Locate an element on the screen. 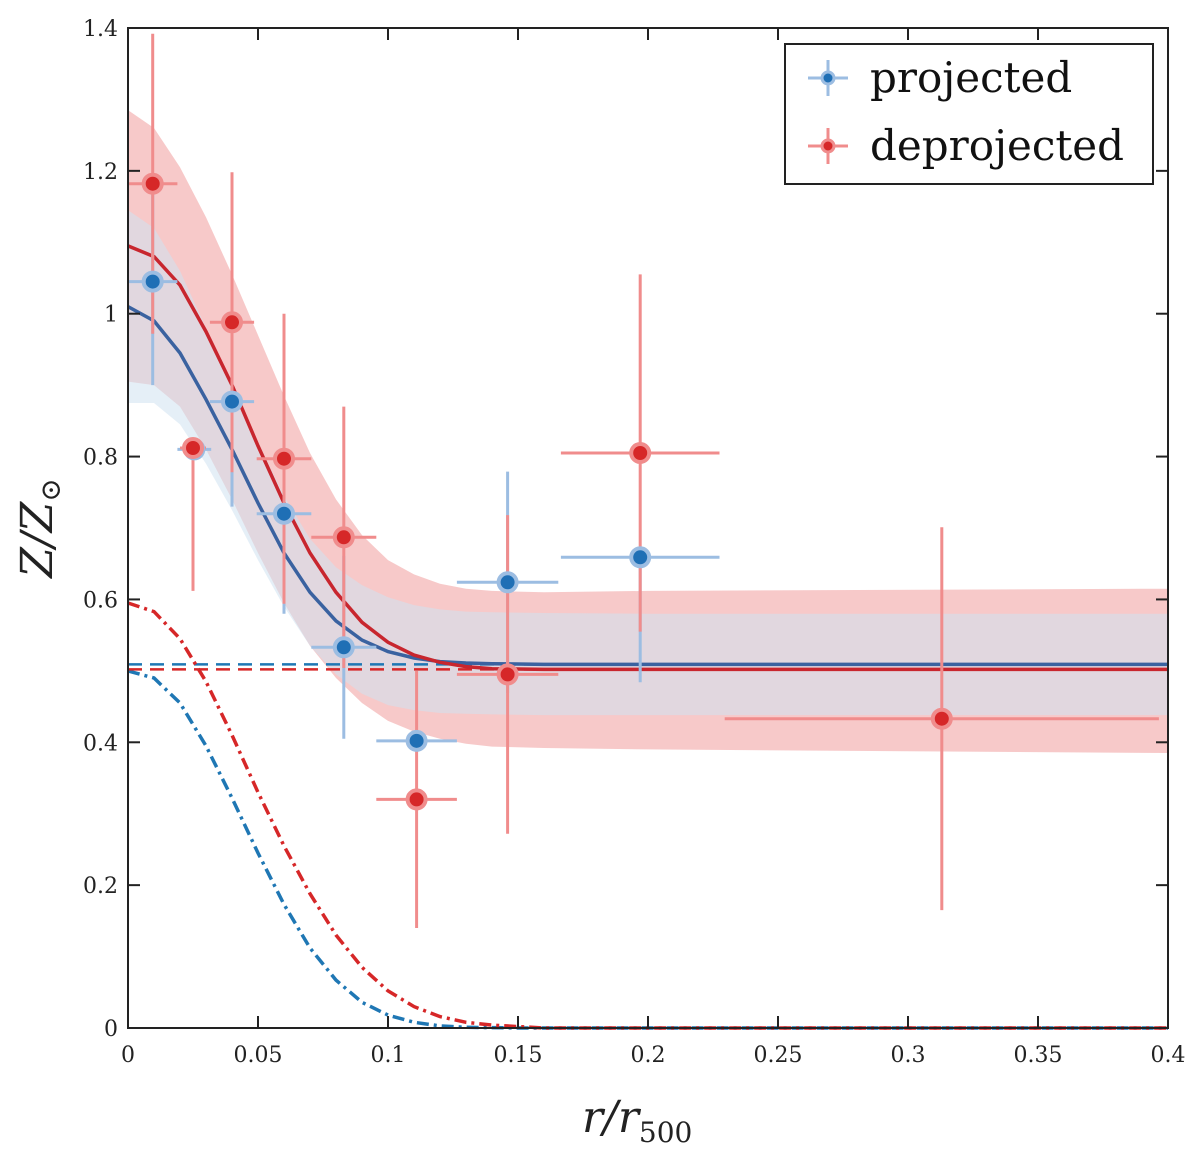 The height and width of the screenshot is (1149, 1200). x-tick-label: 0.2 is located at coordinates (648, 1055).